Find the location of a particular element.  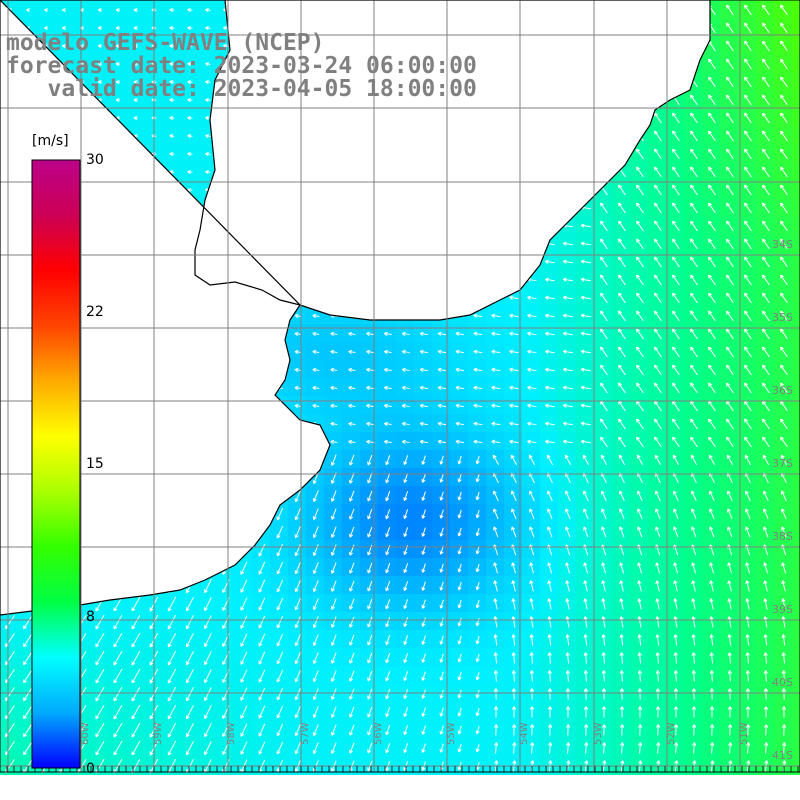

title-valid-date: valid date: 2023-04-05 18:00:00 is located at coordinates (241, 89).